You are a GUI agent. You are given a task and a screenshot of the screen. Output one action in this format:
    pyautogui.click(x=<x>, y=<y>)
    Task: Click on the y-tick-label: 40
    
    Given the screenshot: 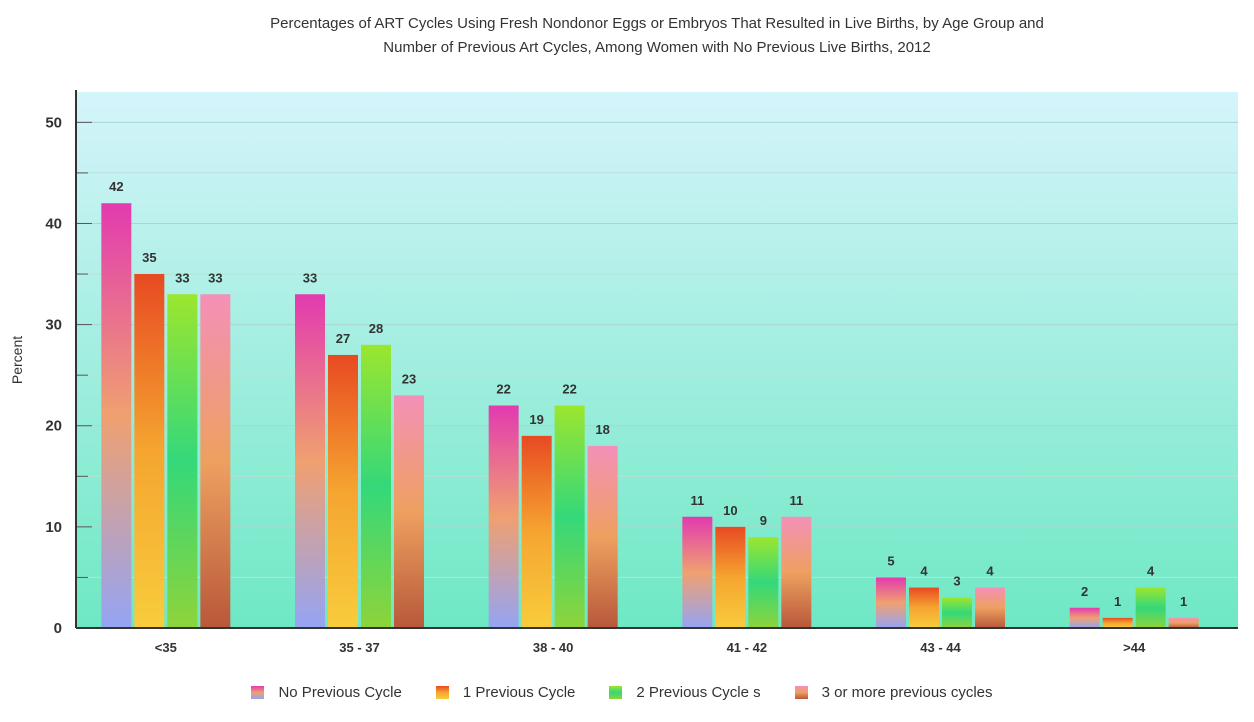 What is the action you would take?
    pyautogui.click(x=53, y=223)
    